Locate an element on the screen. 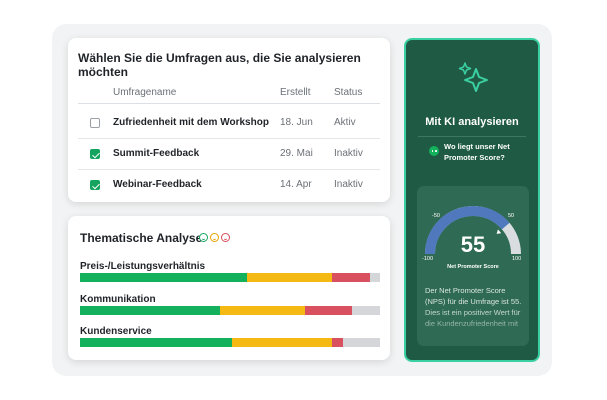 The image size is (607, 400). positive-face-icon is located at coordinates (203, 237).